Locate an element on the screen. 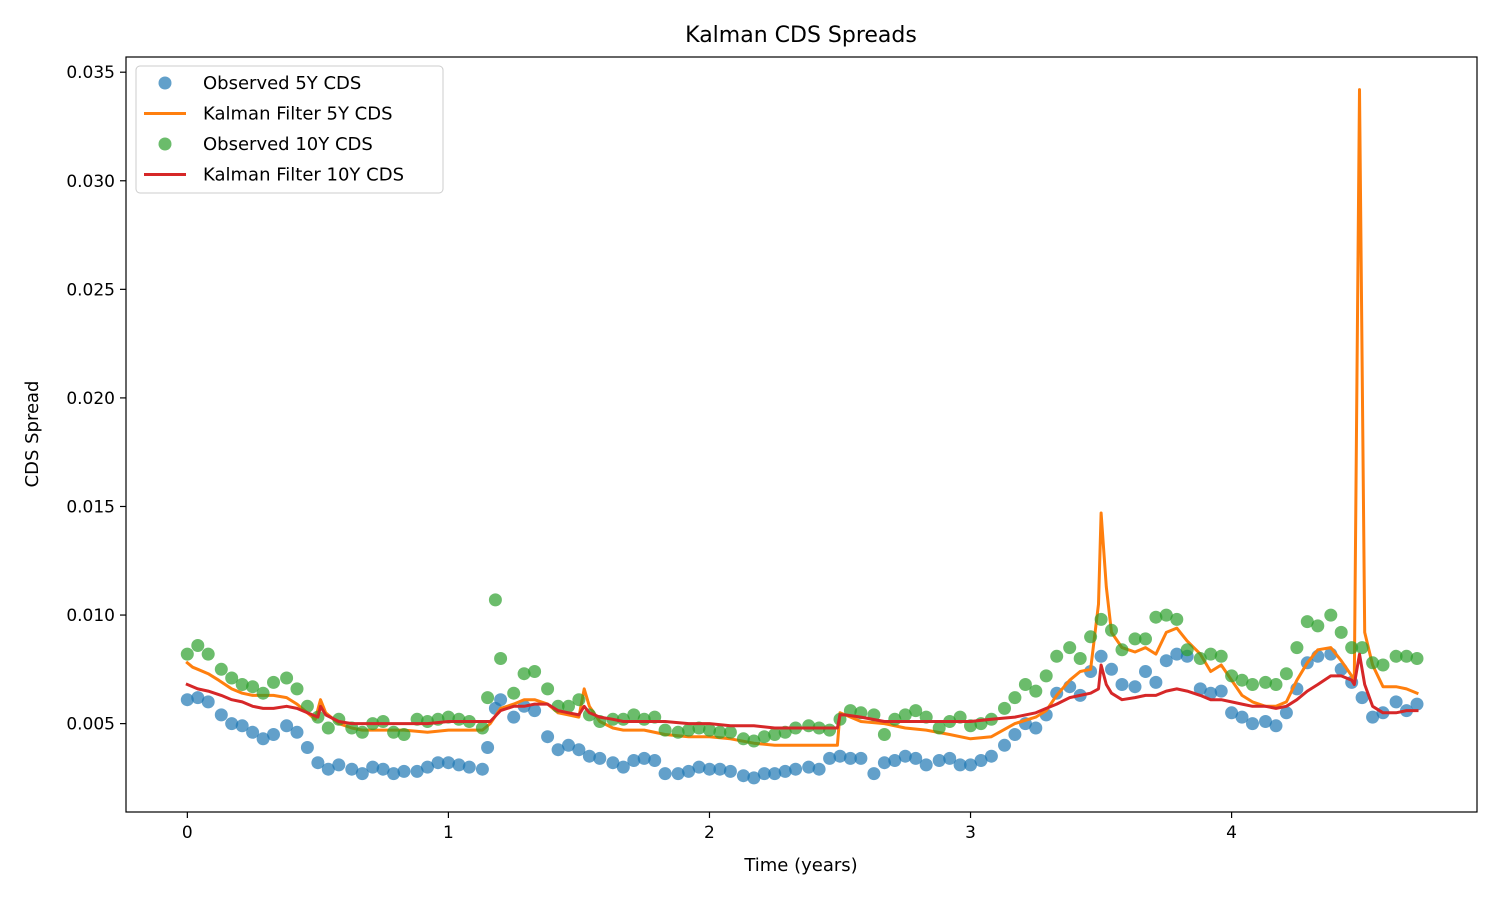 This screenshot has width=1500, height=900. legend-label: Kalman Filter 5Y CDS is located at coordinates (298, 114).